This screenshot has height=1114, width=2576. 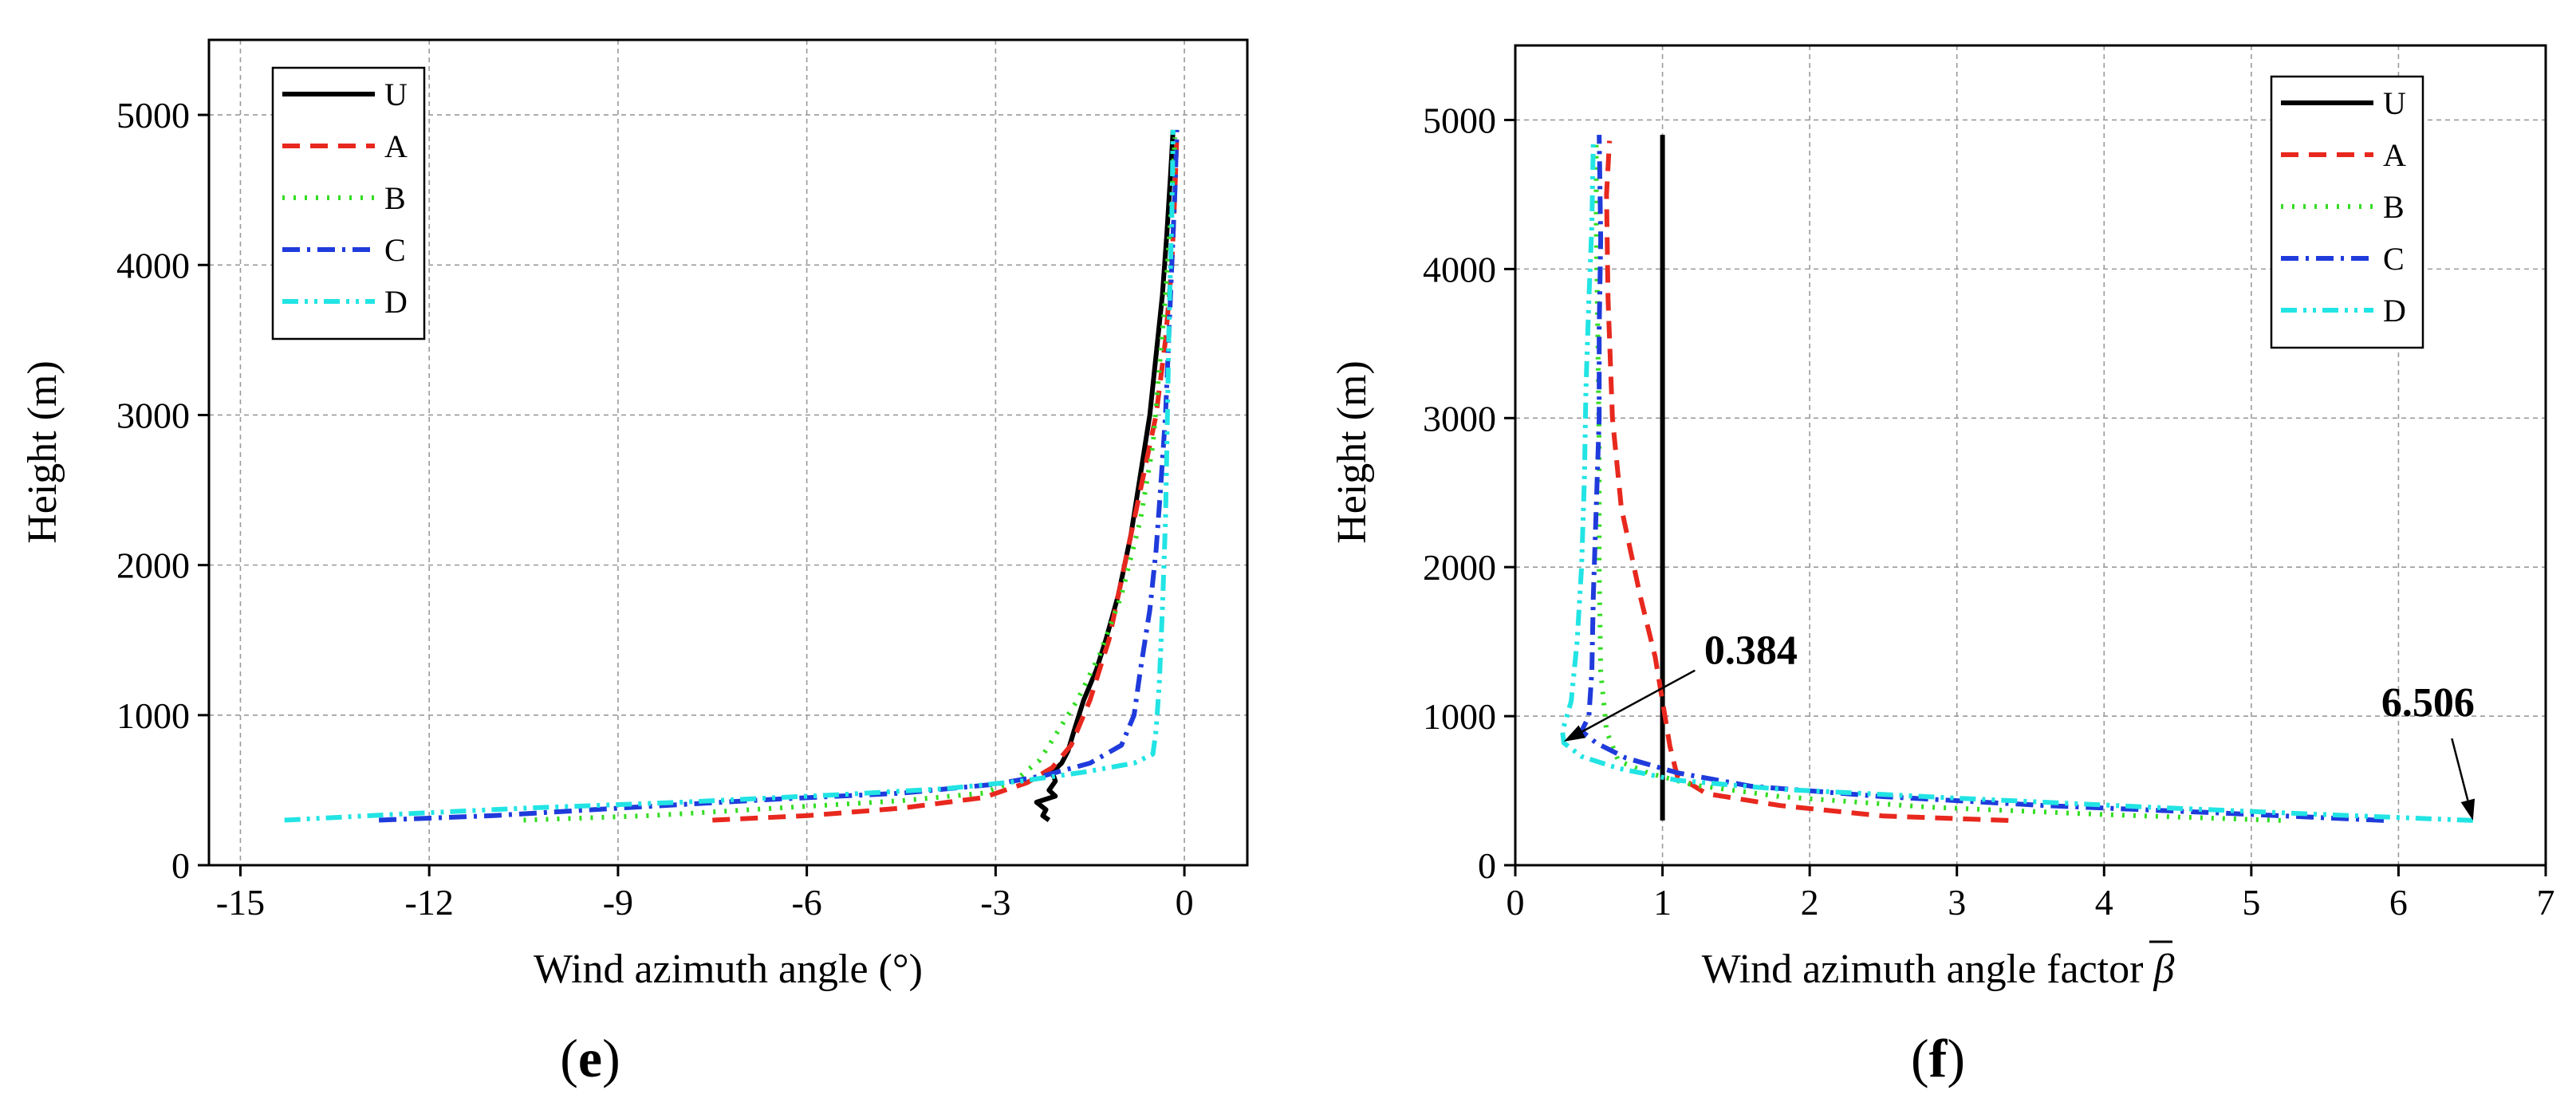 What do you see at coordinates (2546, 902) in the screenshot?
I see `chart-f-xtick-label: 7` at bounding box center [2546, 902].